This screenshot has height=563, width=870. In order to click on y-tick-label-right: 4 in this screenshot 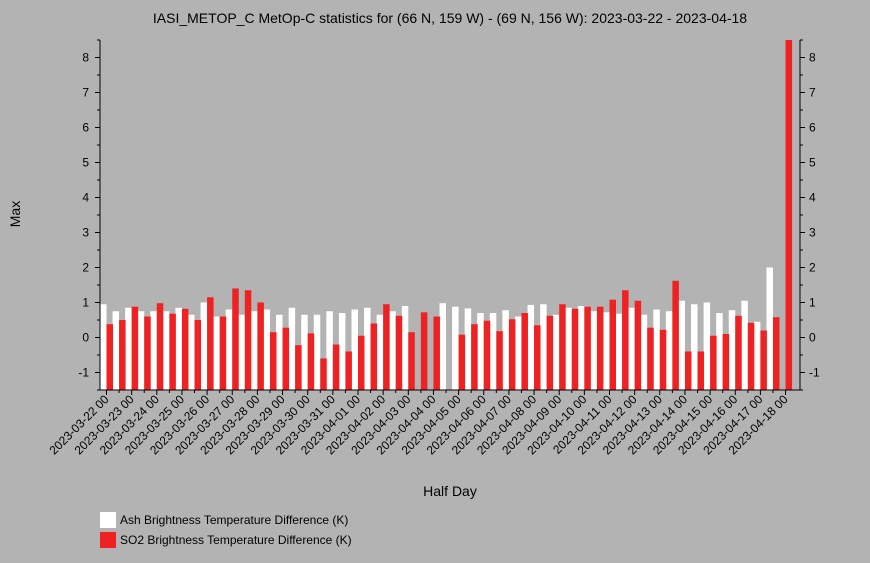, I will do `click(812, 198)`.